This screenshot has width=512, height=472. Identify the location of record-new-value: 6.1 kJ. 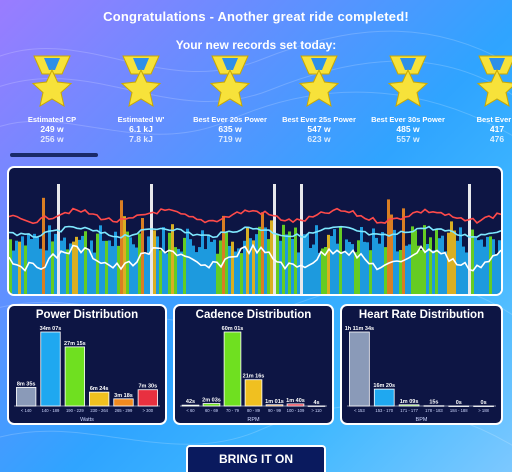
(141, 129).